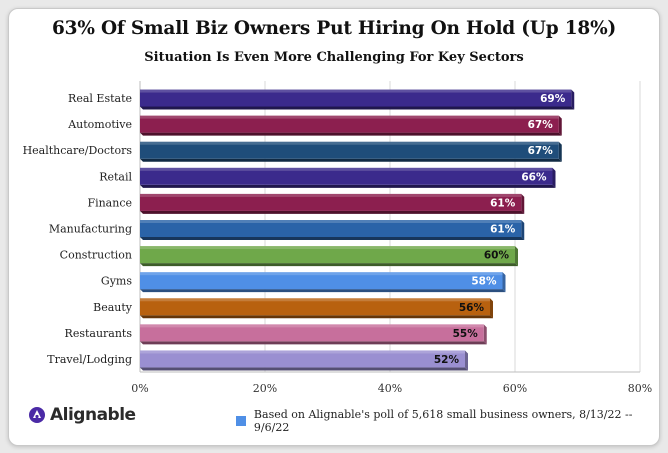 This screenshot has height=453, width=668. What do you see at coordinates (265, 388) in the screenshot?
I see `x-tick-label: 20%` at bounding box center [265, 388].